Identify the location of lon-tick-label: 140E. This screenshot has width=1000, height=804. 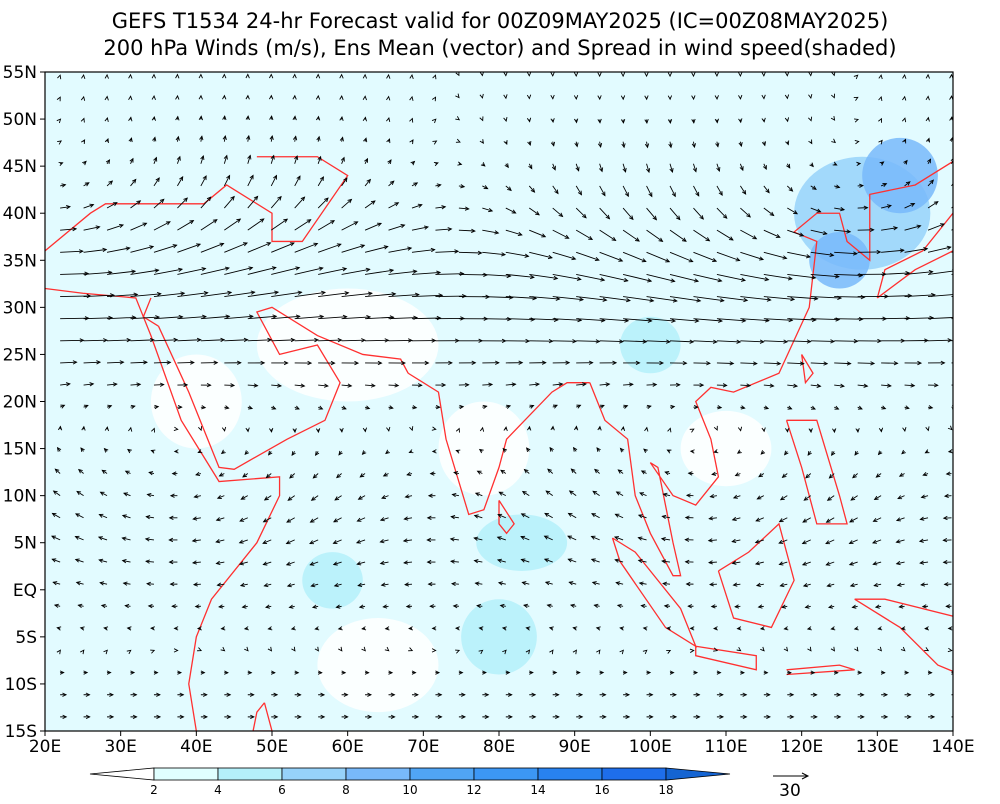
(952, 747).